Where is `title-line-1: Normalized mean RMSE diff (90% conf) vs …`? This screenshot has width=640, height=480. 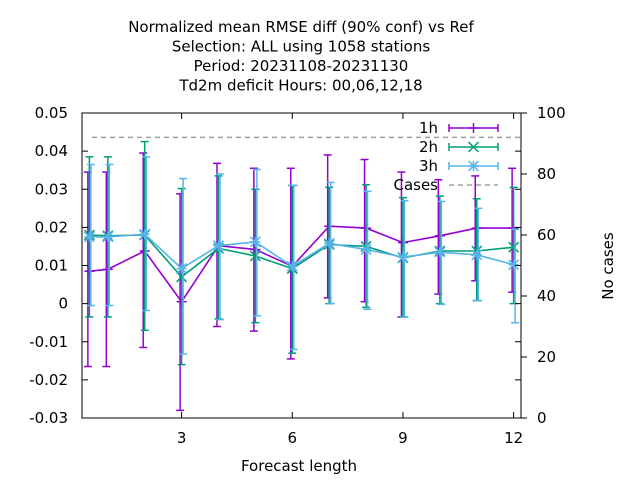 title-line-1: Normalized mean RMSE diff (90% conf) vs … is located at coordinates (301, 27).